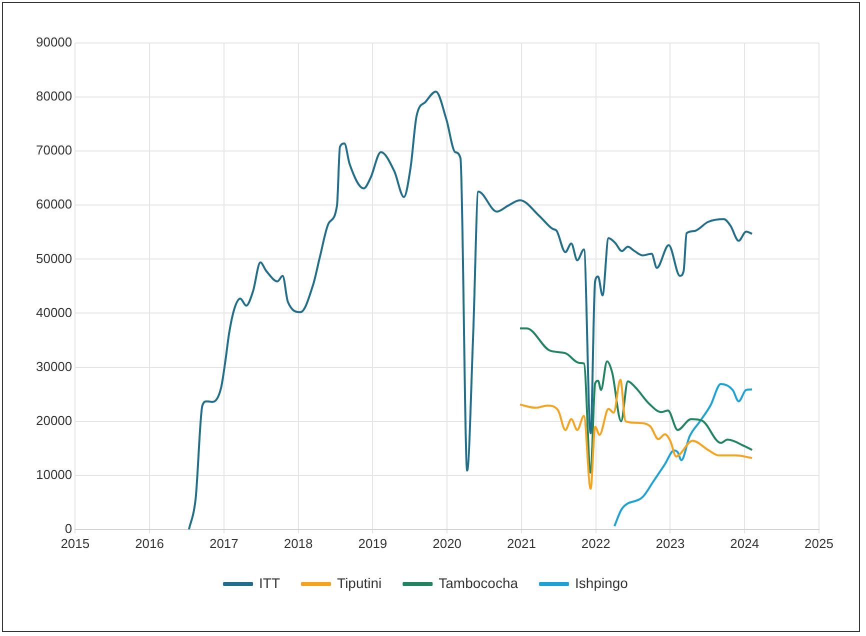 The image size is (866, 636). What do you see at coordinates (745, 543) in the screenshot?
I see `x-tick-label: 2024` at bounding box center [745, 543].